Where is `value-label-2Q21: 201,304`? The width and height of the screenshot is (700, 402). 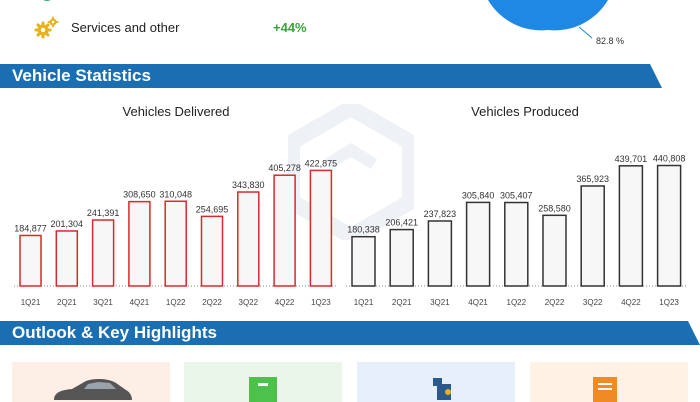
value-label-2Q21: 201,304 is located at coordinates (67, 224).